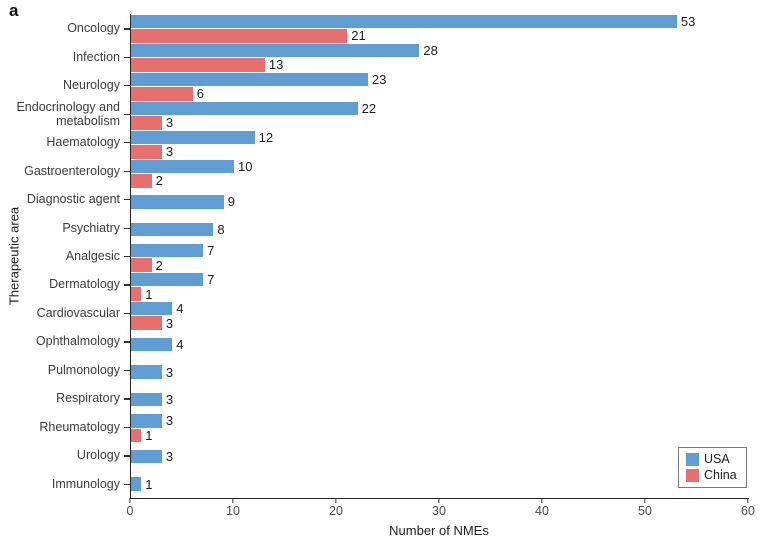 The width and height of the screenshot is (763, 546). I want to click on bar-row: 8, so click(440, 230).